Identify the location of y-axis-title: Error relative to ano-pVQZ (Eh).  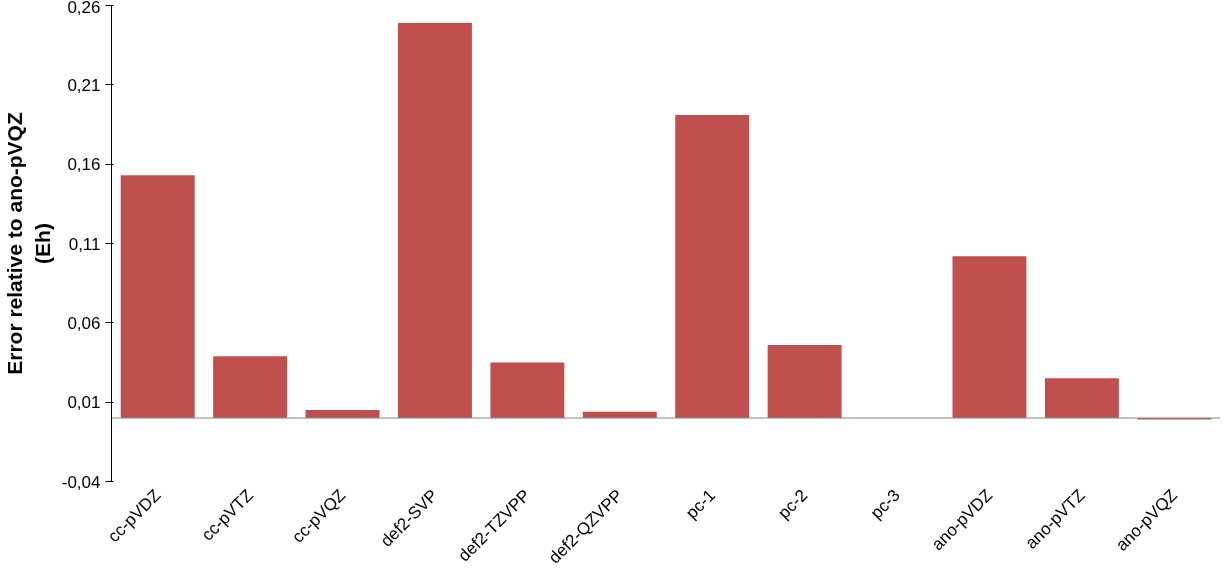
(28, 243).